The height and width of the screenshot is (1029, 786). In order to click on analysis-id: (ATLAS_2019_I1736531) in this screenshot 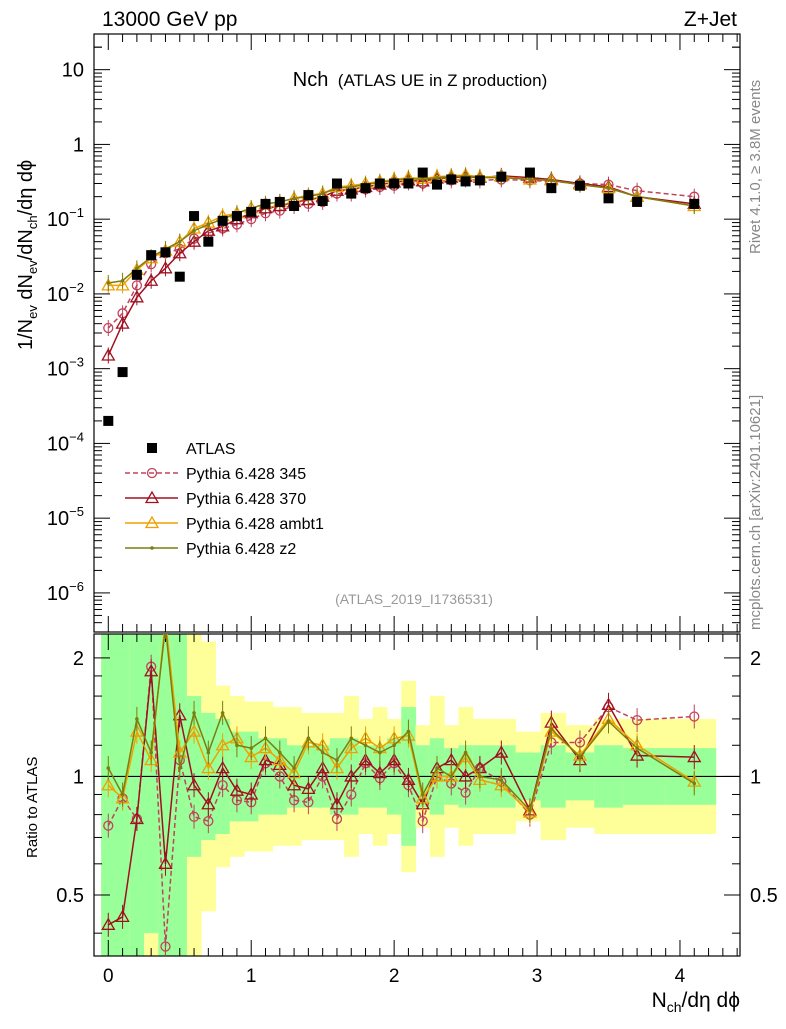, I will do `click(414, 599)`.